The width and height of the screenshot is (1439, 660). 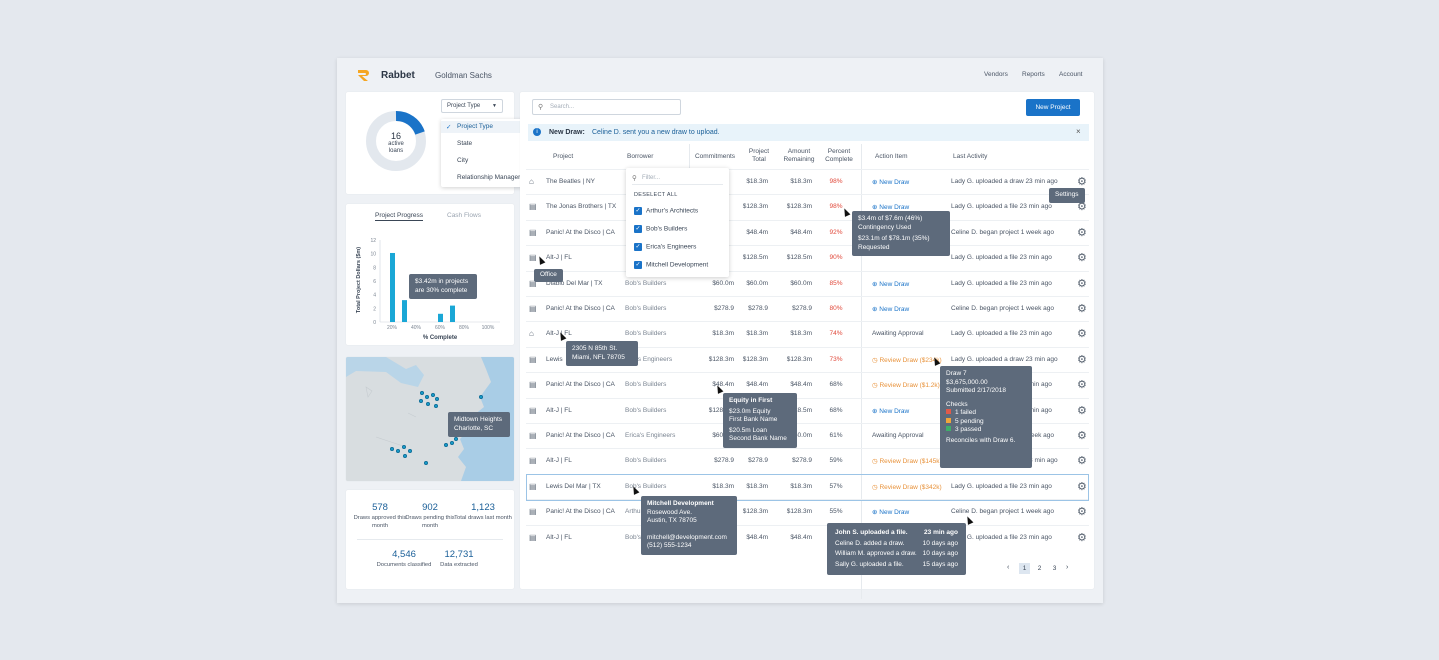 I want to click on prev-page-icon: ‹, so click(x=1008, y=567).